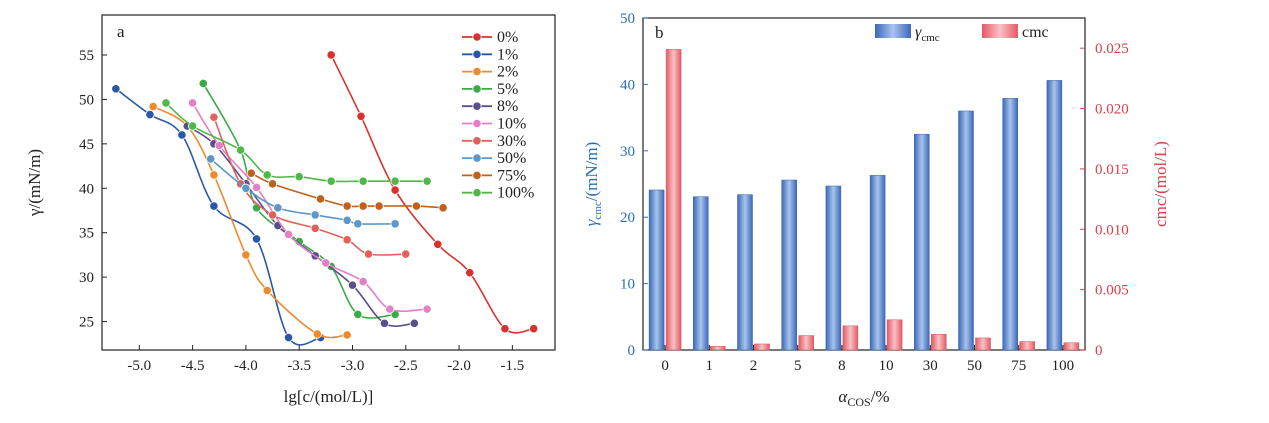 This screenshot has height=423, width=1269. I want to click on y-right-tick-label: 0.025, so click(1112, 49).